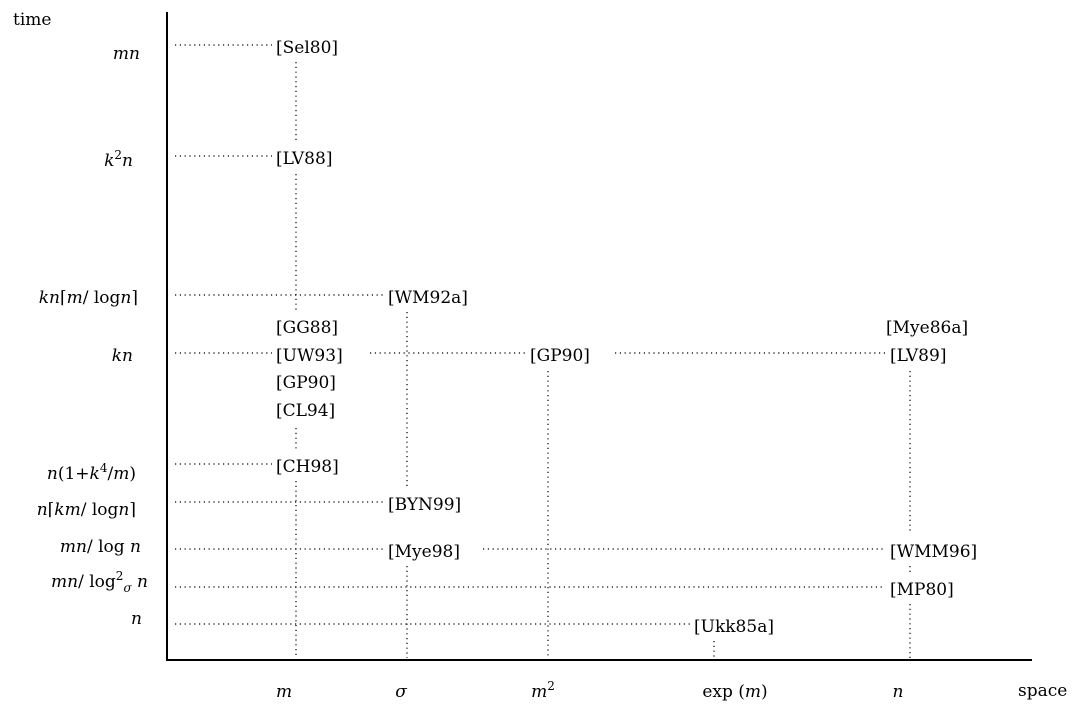 Image resolution: width=1077 pixels, height=704 pixels. I want to click on y-label-mn-log2sigma-n: mn/ log2σ n, so click(99, 582).